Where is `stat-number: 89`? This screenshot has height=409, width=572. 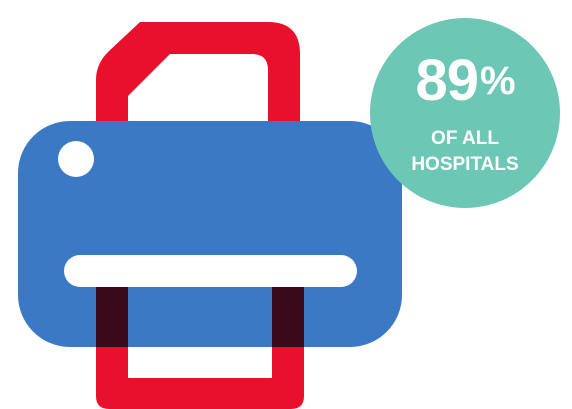
stat-number: 89 is located at coordinates (447, 80).